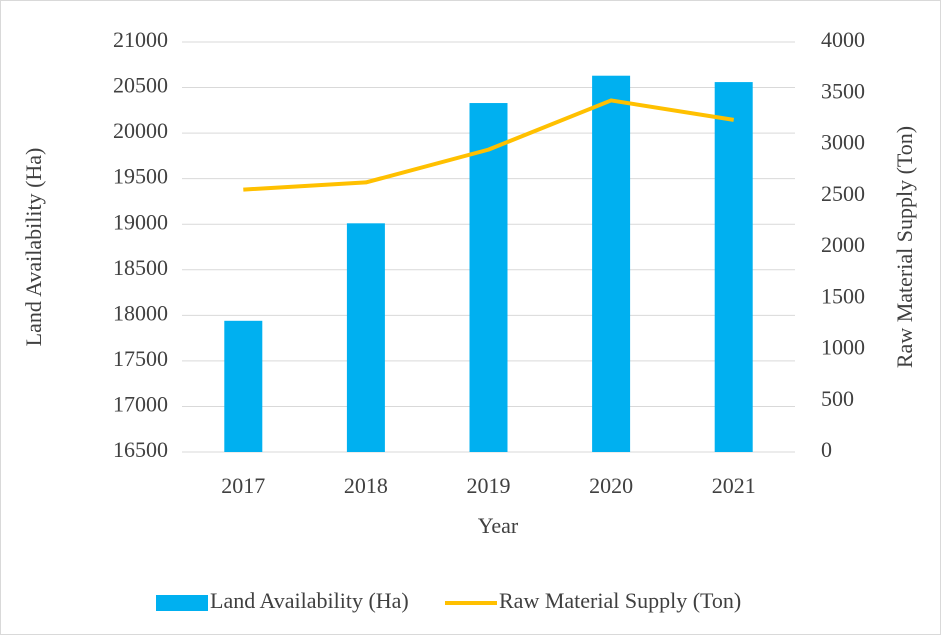 The image size is (941, 635). Describe the element at coordinates (843, 295) in the screenshot. I see `y2-tick-label: 1500` at that location.